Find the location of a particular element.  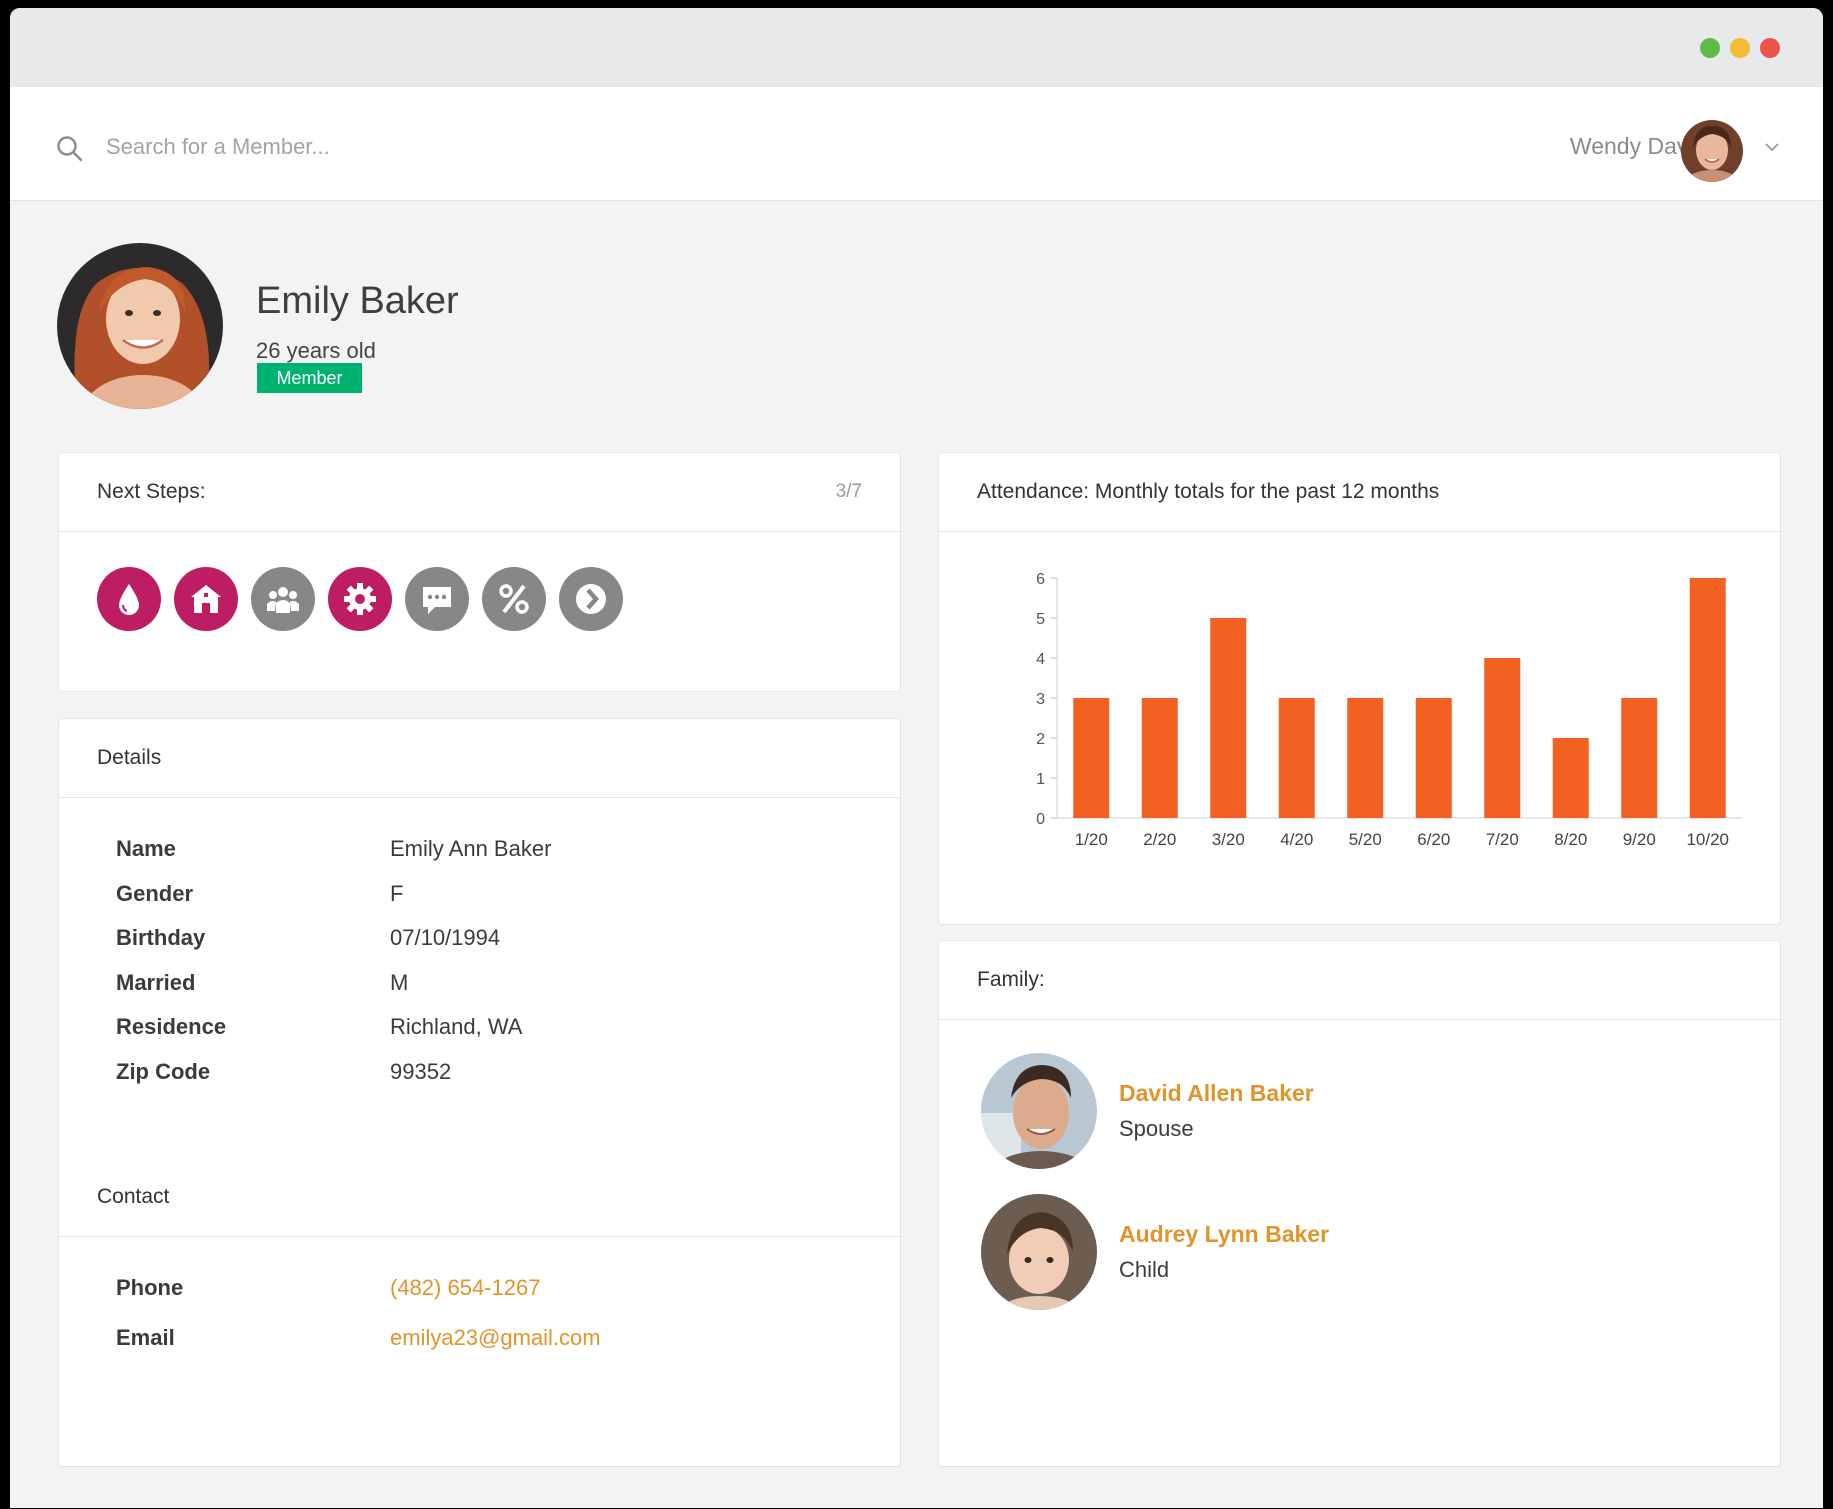

family-header: Family: is located at coordinates (1359, 980).